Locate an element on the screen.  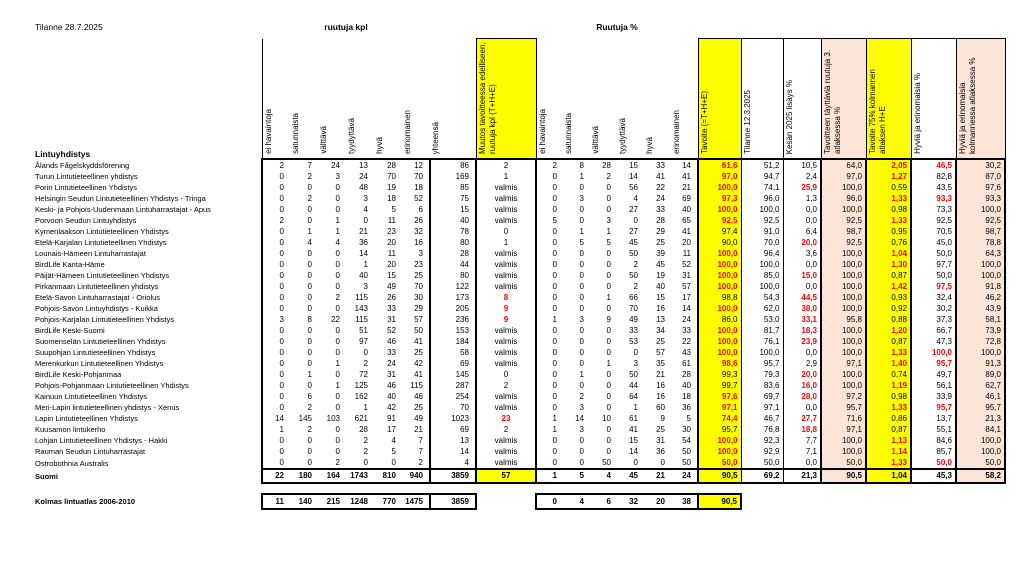
cell: 61 is located at coordinates (633, 418).